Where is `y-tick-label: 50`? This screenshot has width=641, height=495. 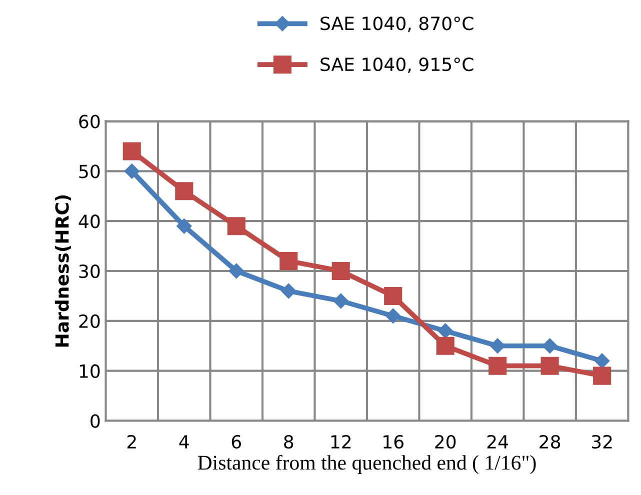 y-tick-label: 50 is located at coordinates (89, 171).